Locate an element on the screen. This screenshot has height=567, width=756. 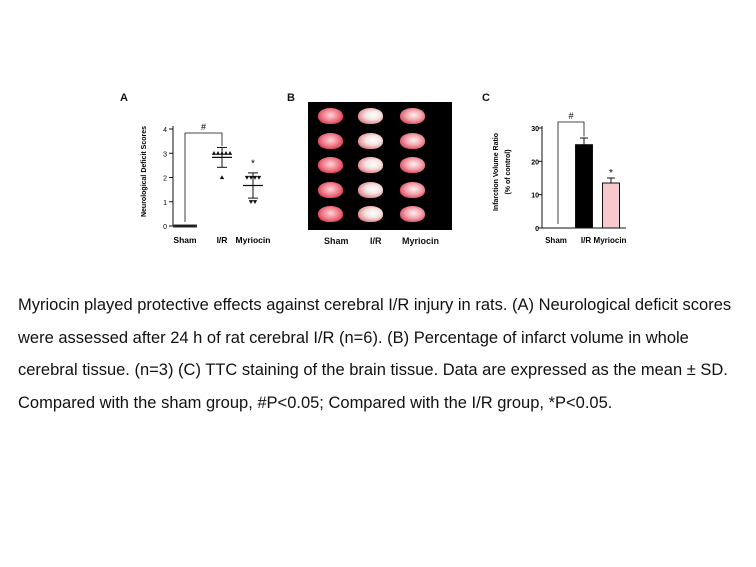
photo-label-ir: I/R is located at coordinates (376, 241).